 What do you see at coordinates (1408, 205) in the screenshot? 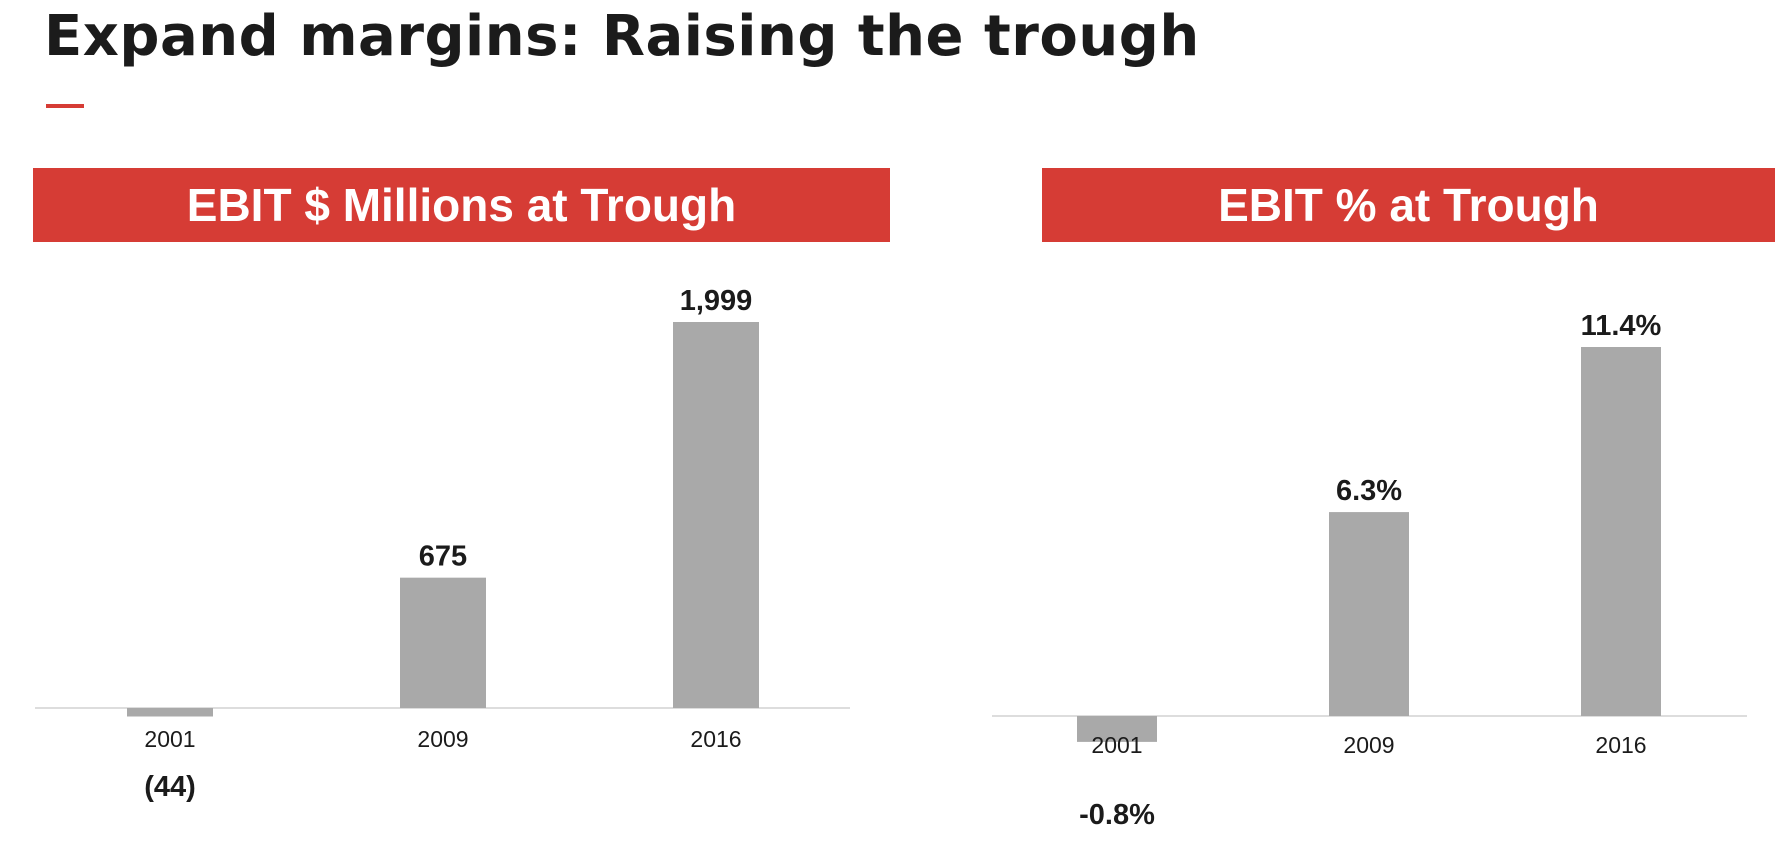
I see `ebit-percent-header: EBIT % at Trough` at bounding box center [1408, 205].